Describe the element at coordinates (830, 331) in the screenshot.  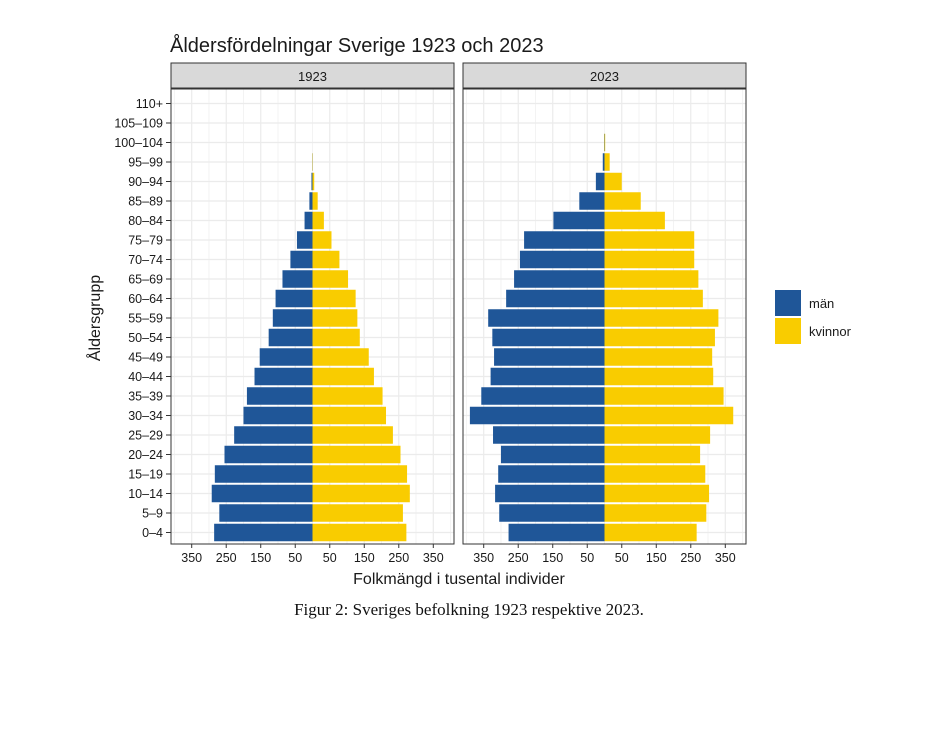
I see `legend-label: kvinnor` at that location.